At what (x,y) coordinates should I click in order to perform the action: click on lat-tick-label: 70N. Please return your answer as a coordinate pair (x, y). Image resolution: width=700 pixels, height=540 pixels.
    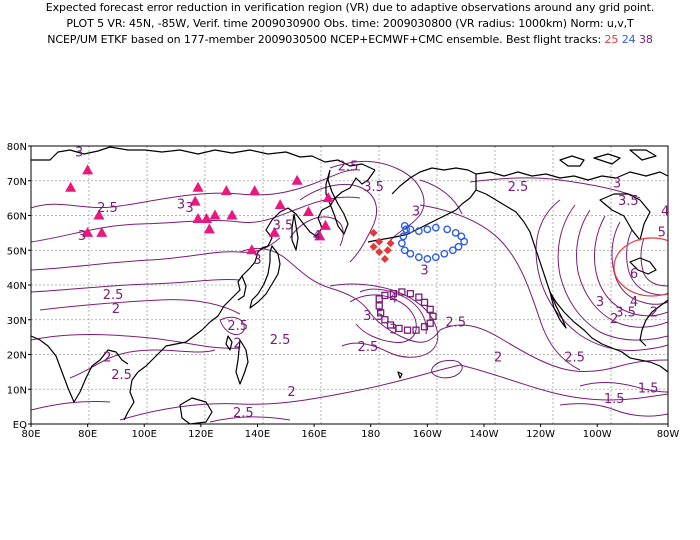
    Looking at the image, I should click on (17, 182).